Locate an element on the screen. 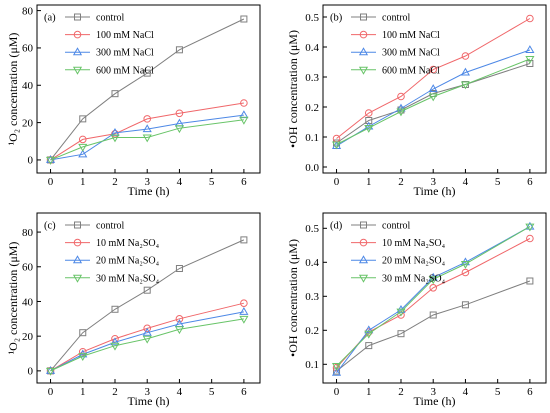  series-line-control is located at coordinates (433, 326).